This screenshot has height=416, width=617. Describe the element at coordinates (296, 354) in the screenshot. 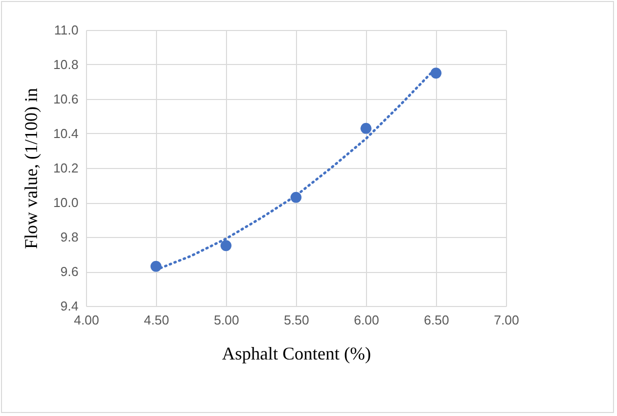

I see `x-axis-title: Asphalt Content (%)` at that location.